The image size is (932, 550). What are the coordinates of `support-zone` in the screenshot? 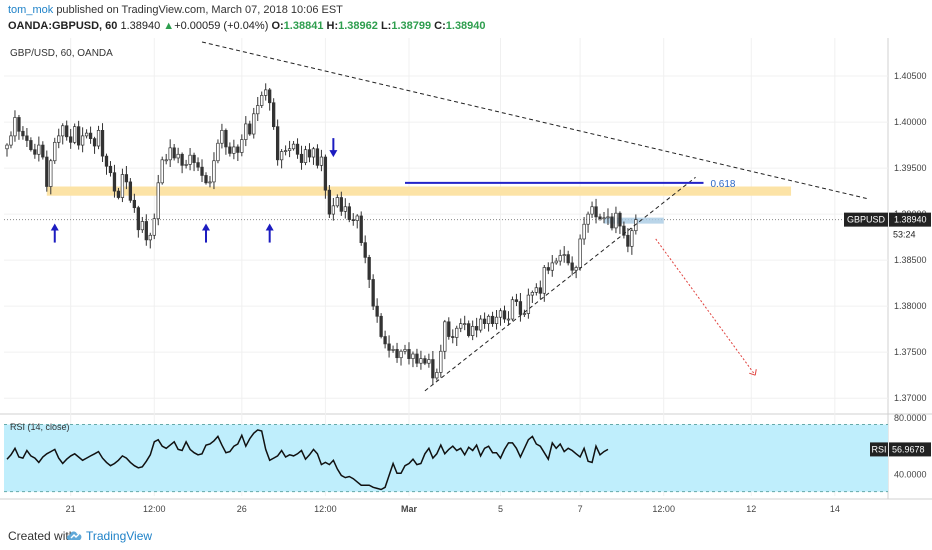 It's located at (419, 191).